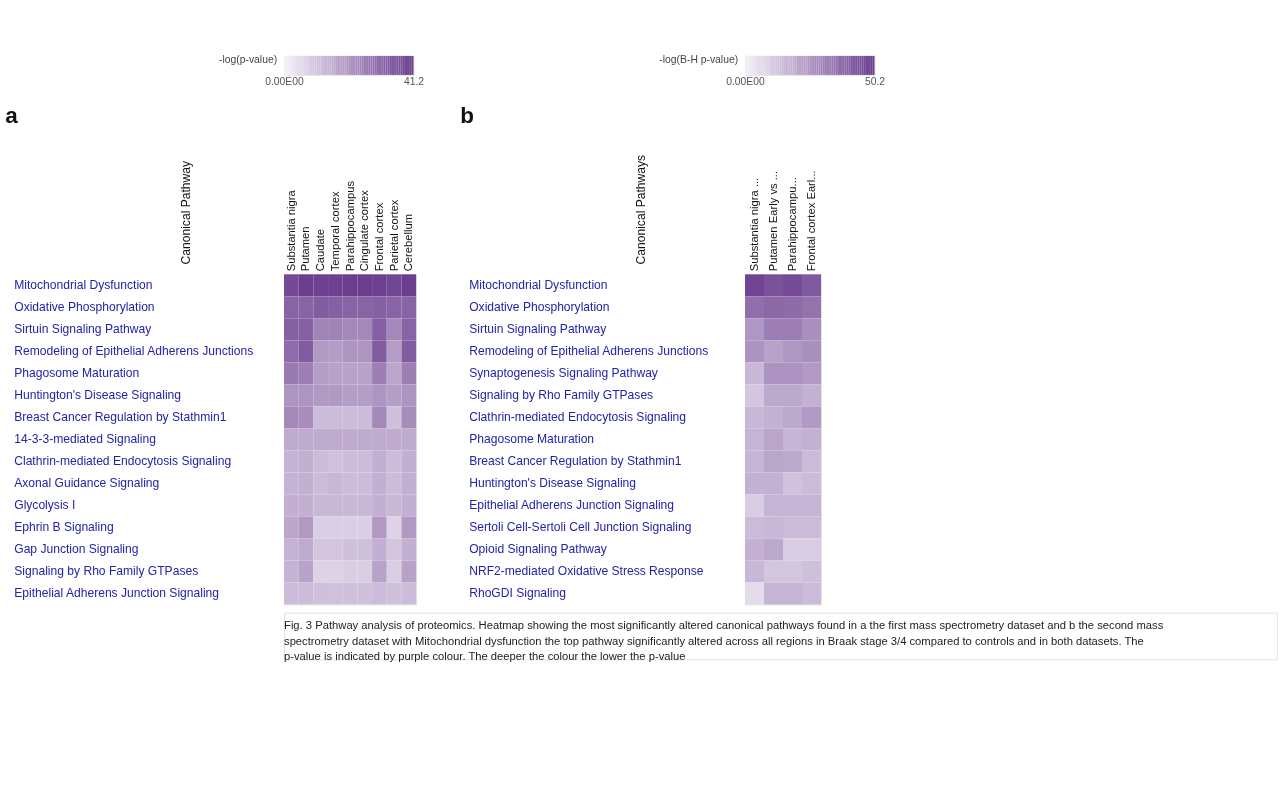 Image resolution: width=1282 pixels, height=791 pixels. What do you see at coordinates (724, 641) in the screenshot?
I see `caption: Fig. 3 Pathway analysis of proteomics. Heatmap showing the most significantly altered canonical pathways found in a the first mass spectrometry dataset and b the second mass spectrometry dataset with Mitochondrial dysfunction the top pathway significantly altered across all regions in Braak stage 3/4 compared to controls and in both datasets. The p-value is indicated by purple colour. The deeper the colour the lower the p-value` at bounding box center [724, 641].